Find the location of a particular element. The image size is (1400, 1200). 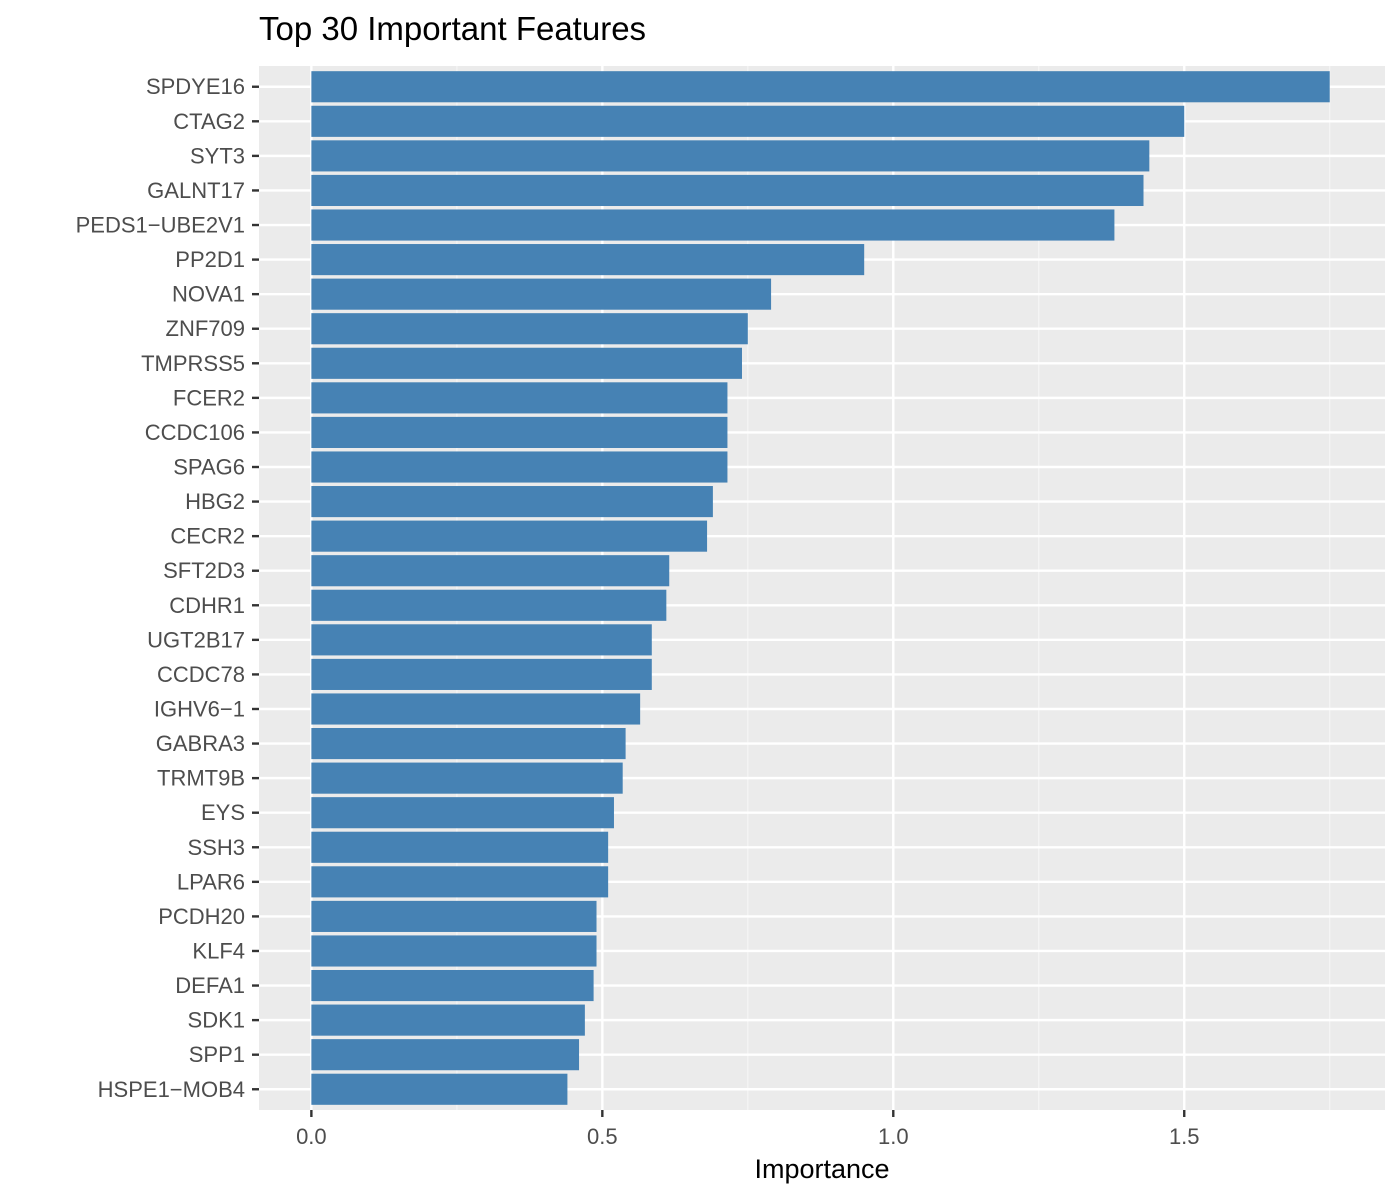

y-tick-label: SPP1 is located at coordinates (217, 1054).